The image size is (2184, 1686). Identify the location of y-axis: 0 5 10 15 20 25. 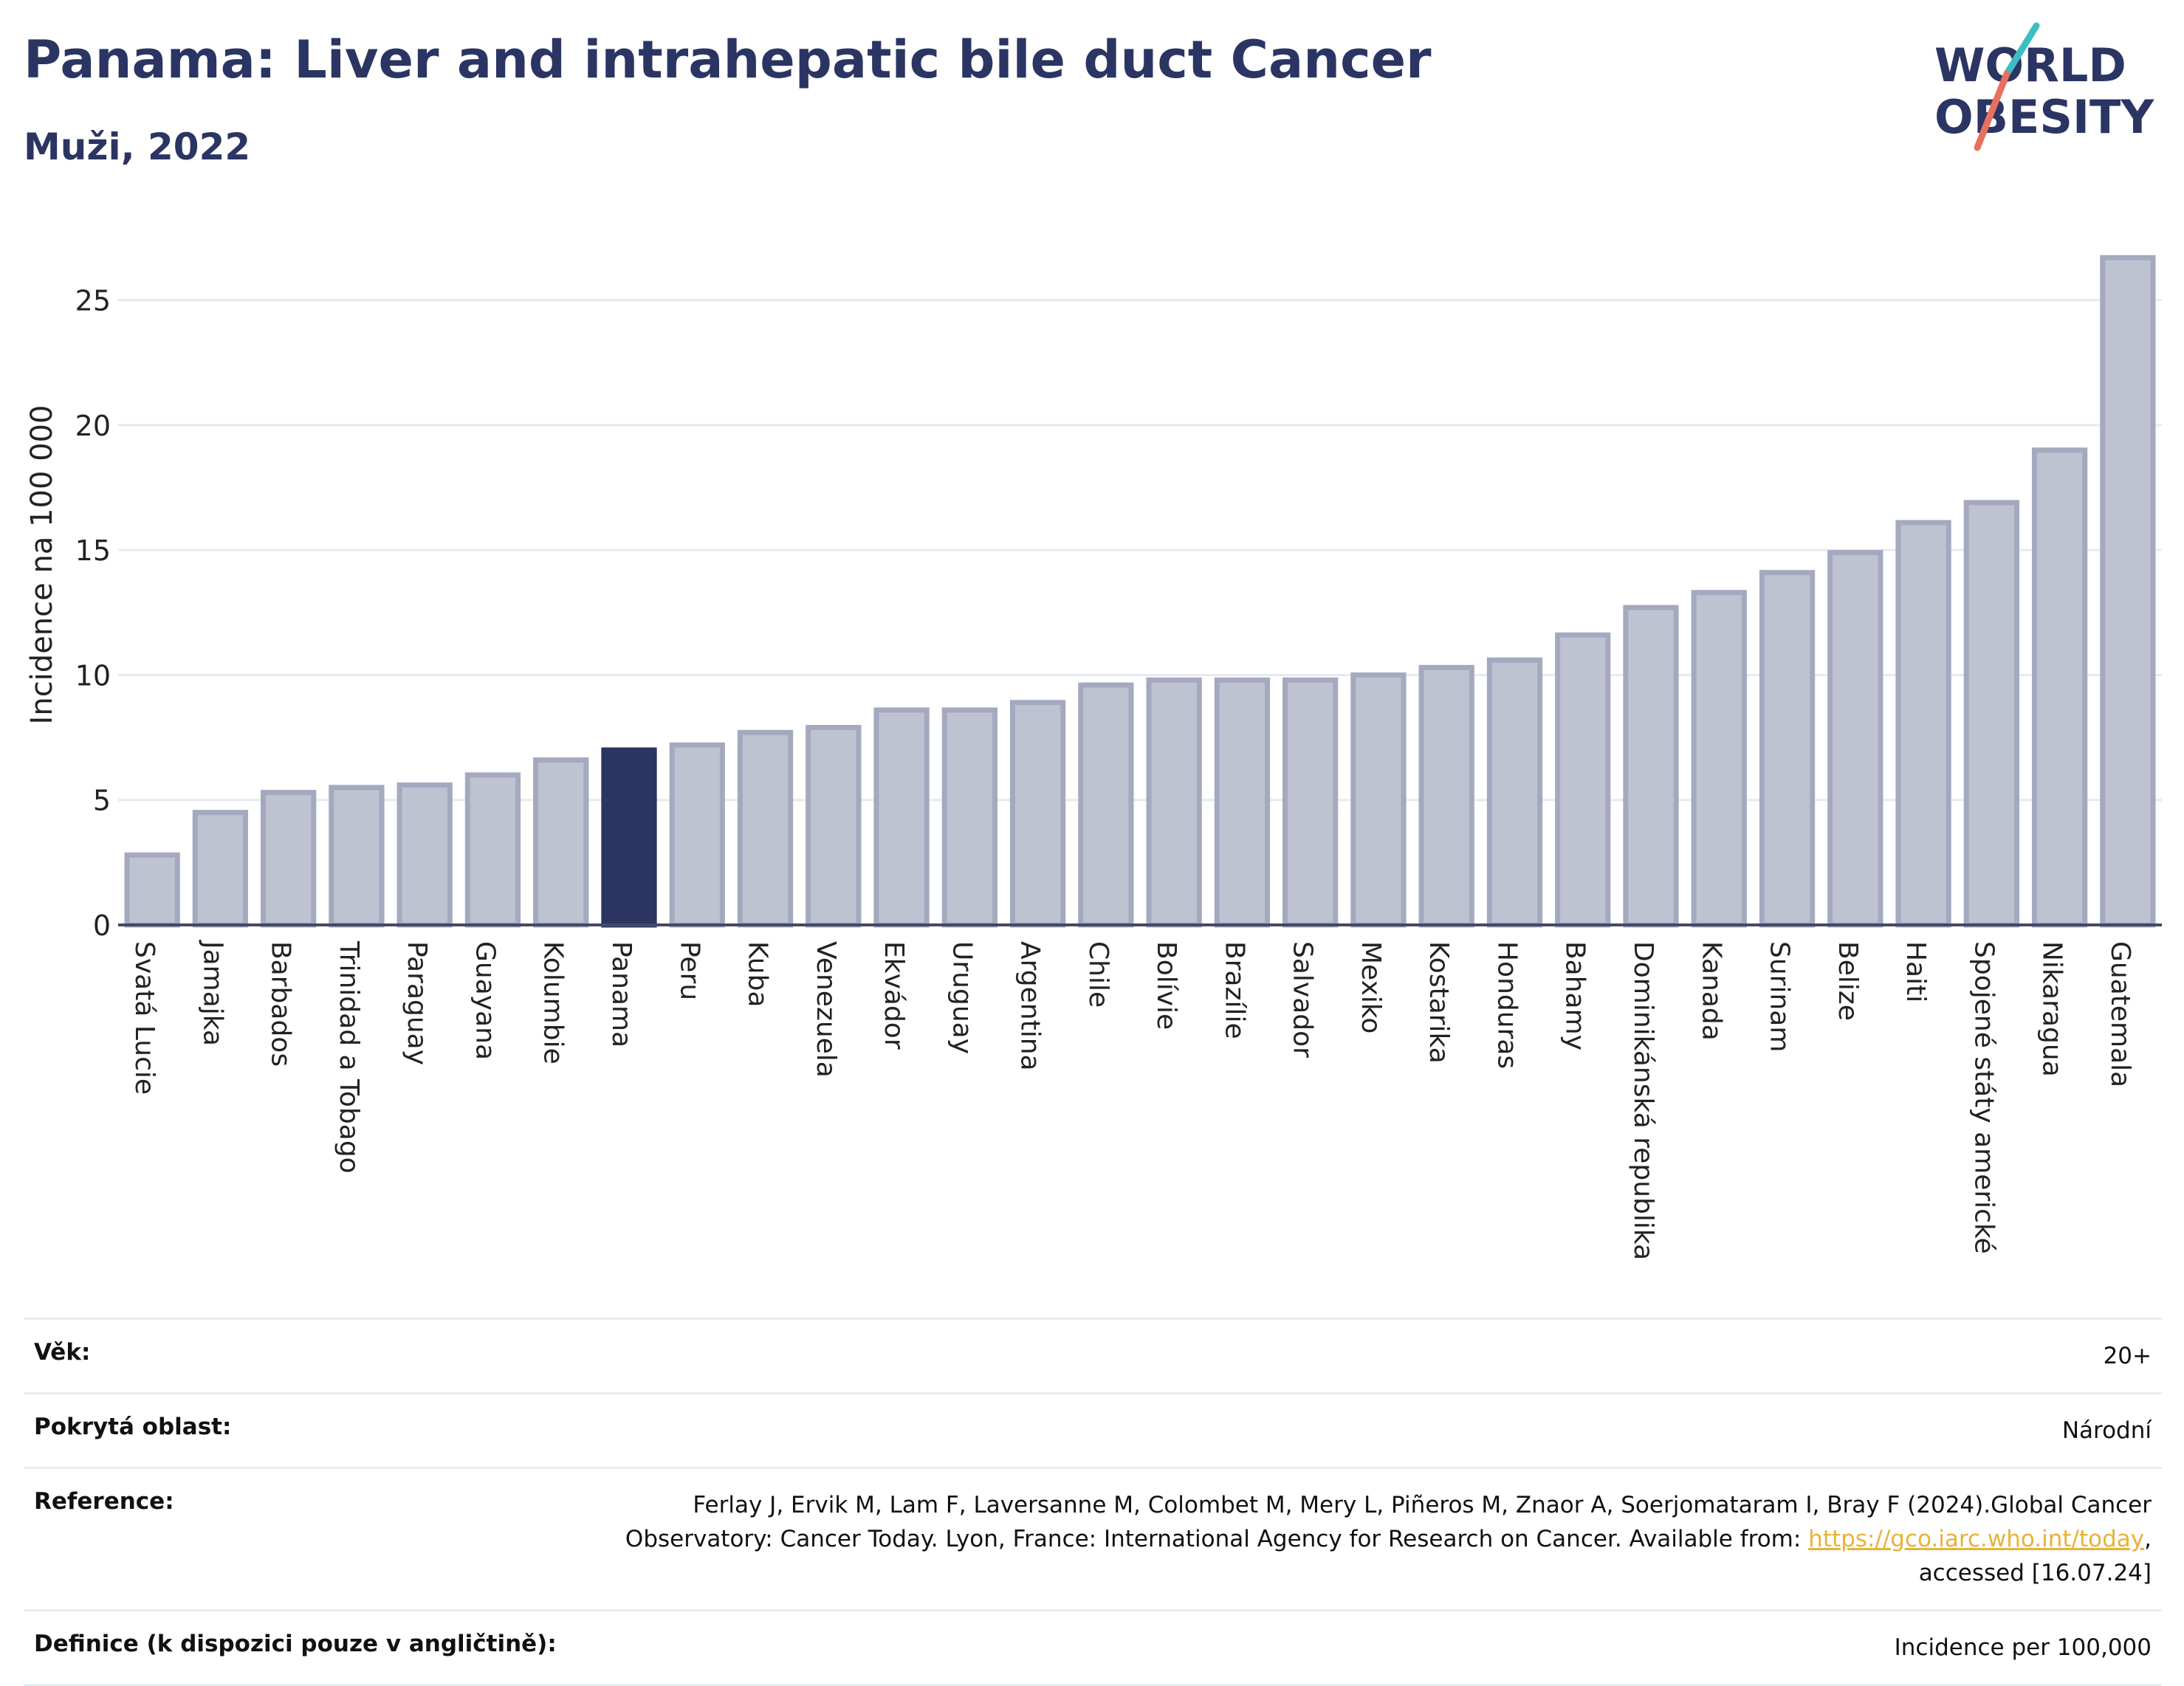
(93, 613).